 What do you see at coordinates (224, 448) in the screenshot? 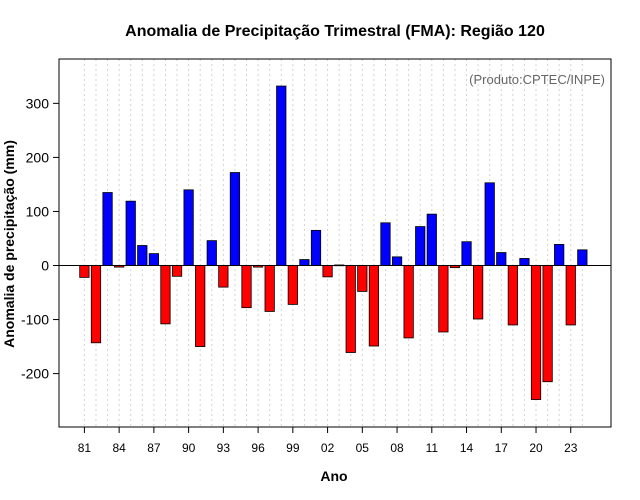
I see `x-tick-label: 93` at bounding box center [224, 448].